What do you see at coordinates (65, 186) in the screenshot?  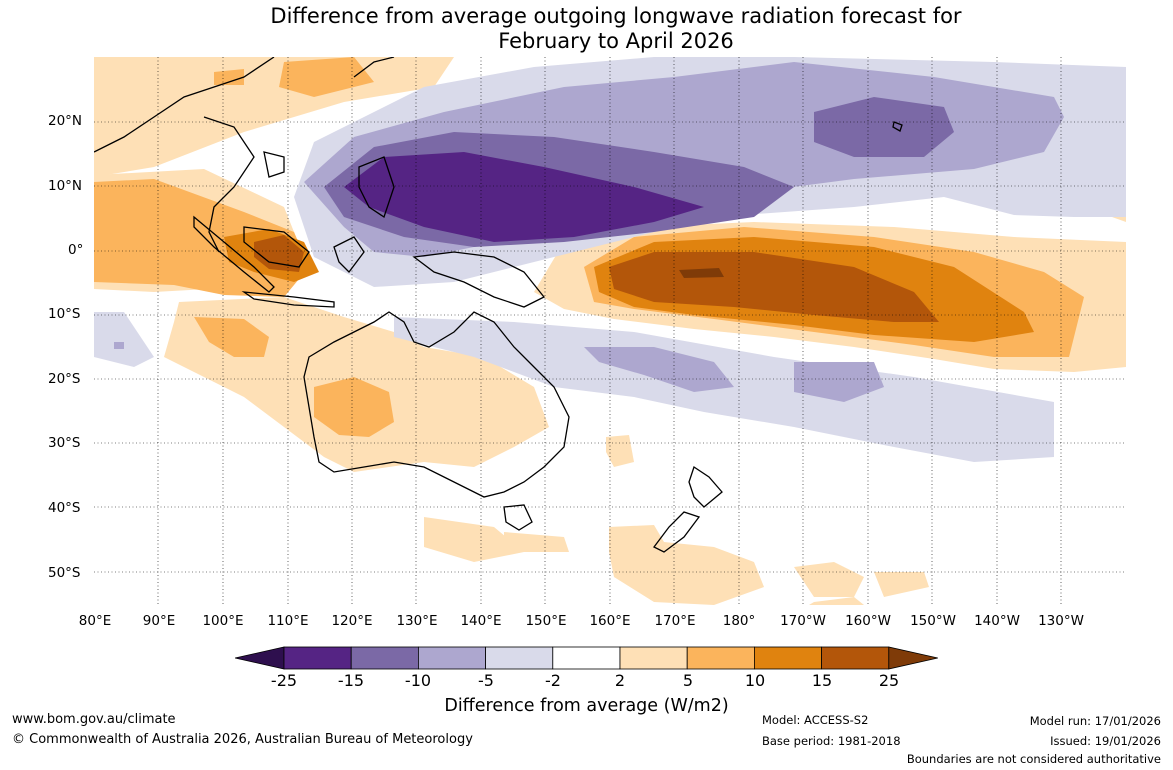 I see `lat-label: 10°N` at bounding box center [65, 186].